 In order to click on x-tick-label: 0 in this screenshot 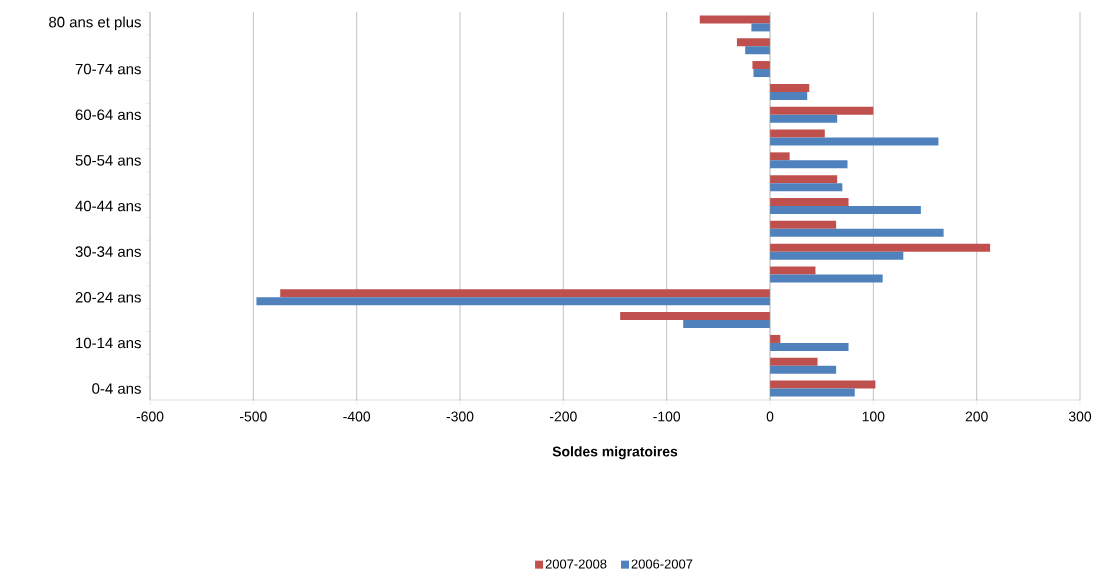, I will do `click(770, 416)`.